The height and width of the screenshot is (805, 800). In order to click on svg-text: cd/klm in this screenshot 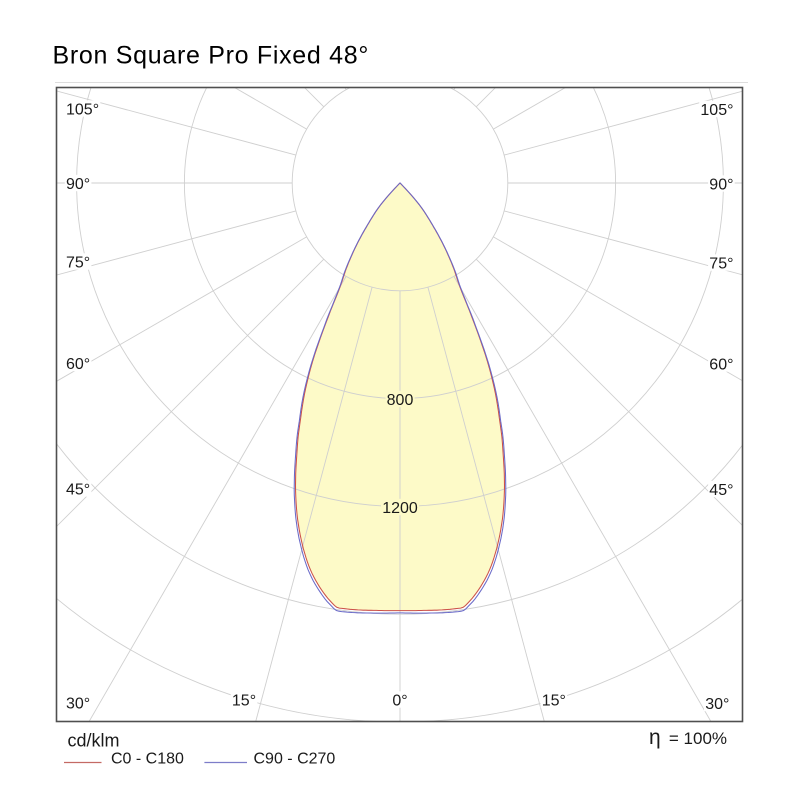, I will do `click(94, 740)`.